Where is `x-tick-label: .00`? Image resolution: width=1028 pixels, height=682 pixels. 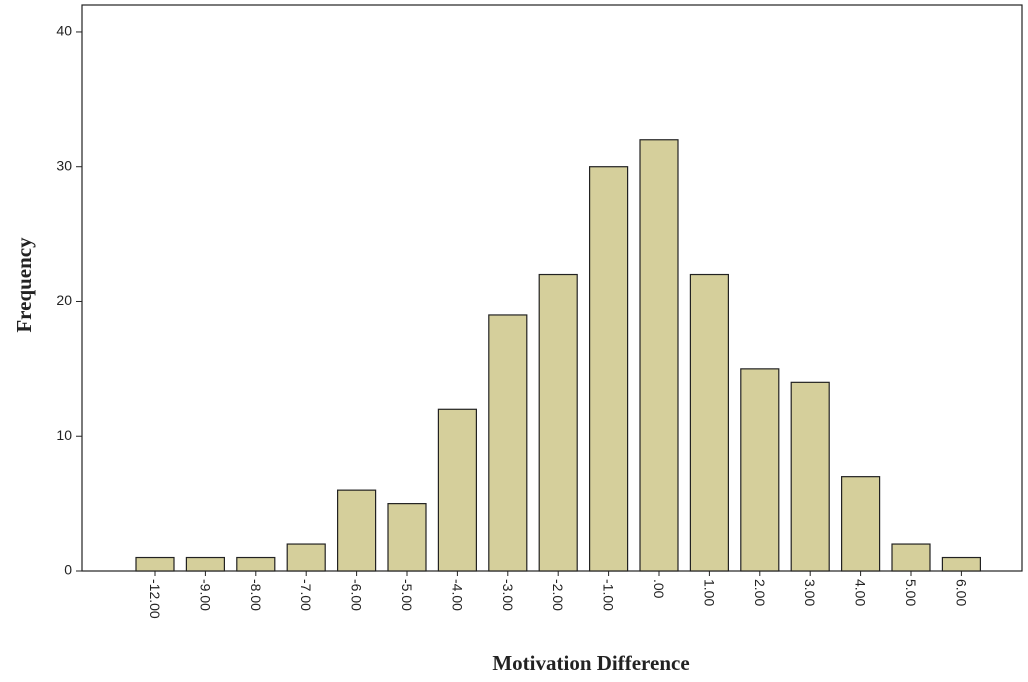
x-tick-label: .00 is located at coordinates (659, 589).